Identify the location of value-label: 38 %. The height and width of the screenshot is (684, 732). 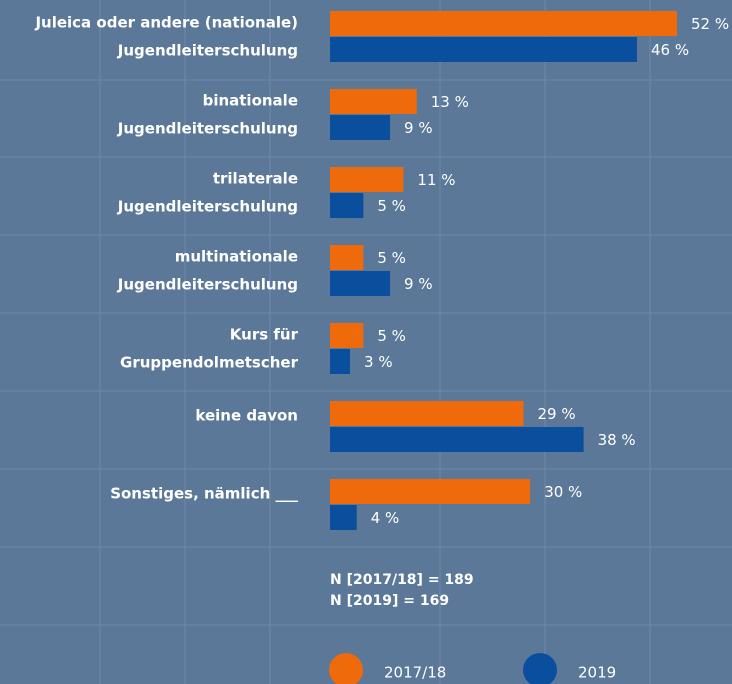
(617, 440).